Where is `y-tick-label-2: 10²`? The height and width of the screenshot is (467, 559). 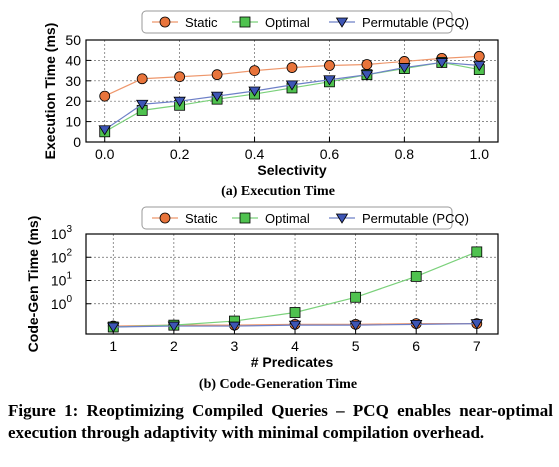
y-tick-label-2: 10² is located at coordinates (62, 256).